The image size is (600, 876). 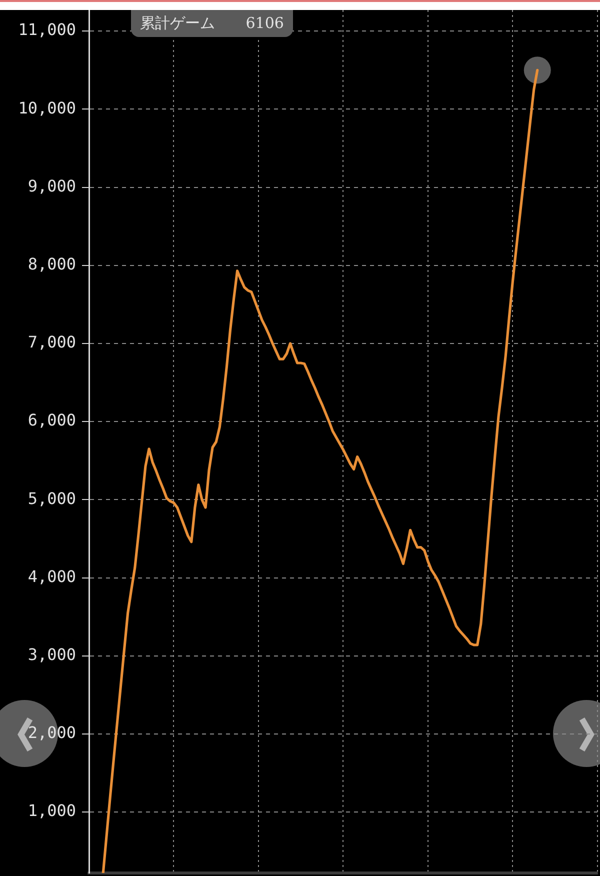 What do you see at coordinates (47, 30) in the screenshot?
I see `y-tick-label: 11,000` at bounding box center [47, 30].